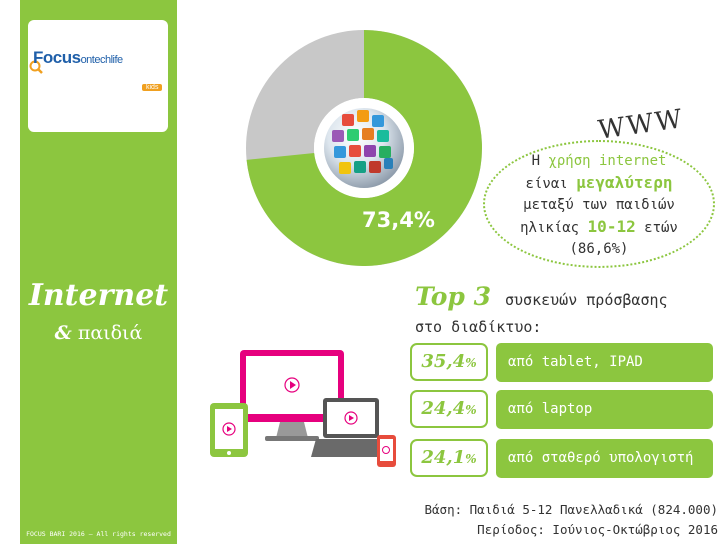  I want to click on globe-apps-icon, so click(364, 148).